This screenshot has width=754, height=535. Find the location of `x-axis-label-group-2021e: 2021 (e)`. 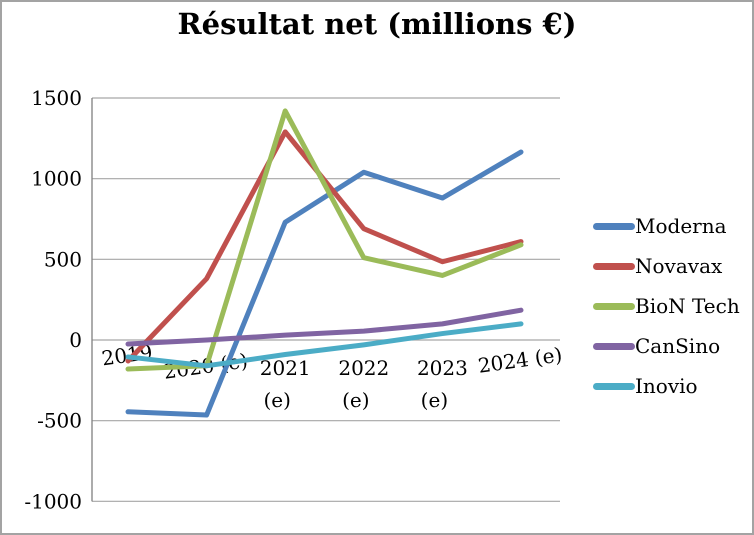

x-axis-label-group-2021e: 2021 (e) is located at coordinates (285, 384).